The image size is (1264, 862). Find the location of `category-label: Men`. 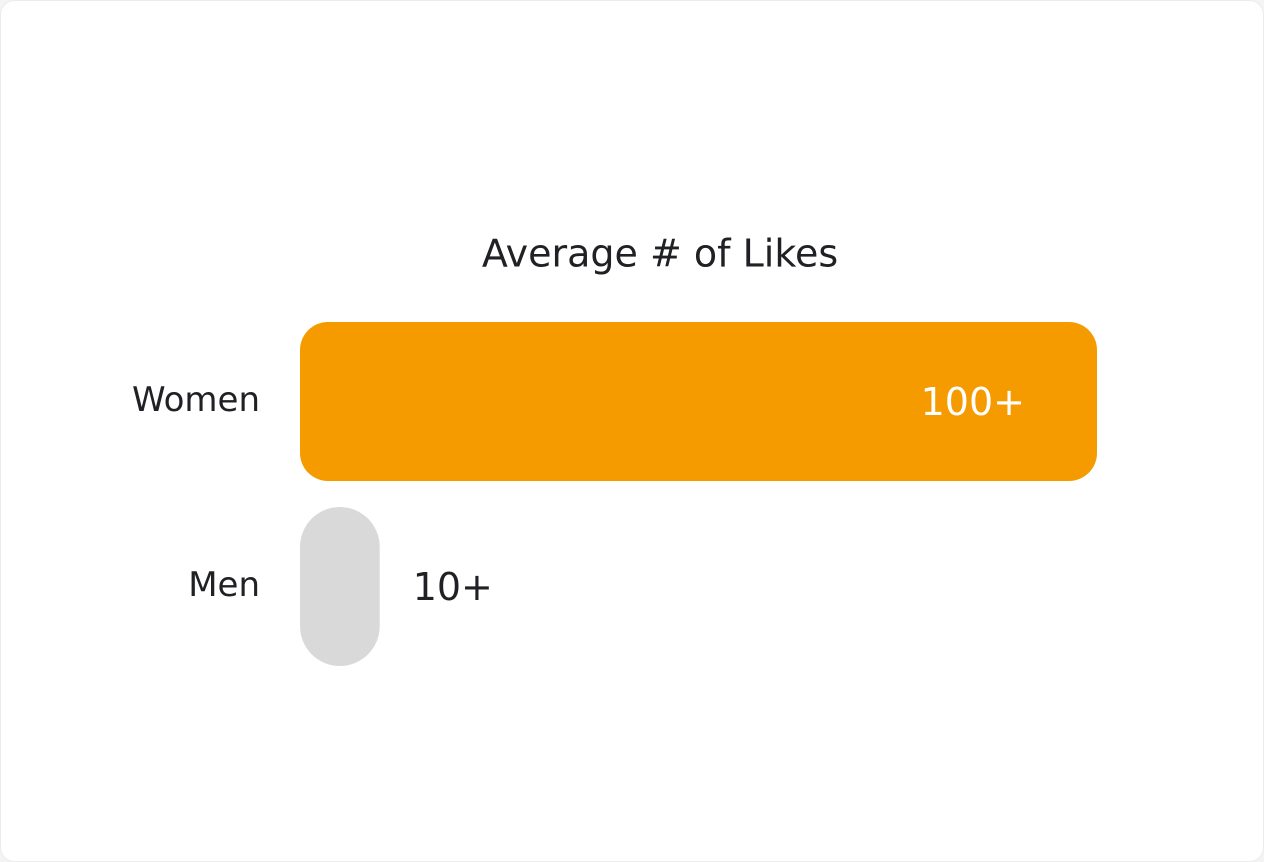

category-label: Men is located at coordinates (224, 585).